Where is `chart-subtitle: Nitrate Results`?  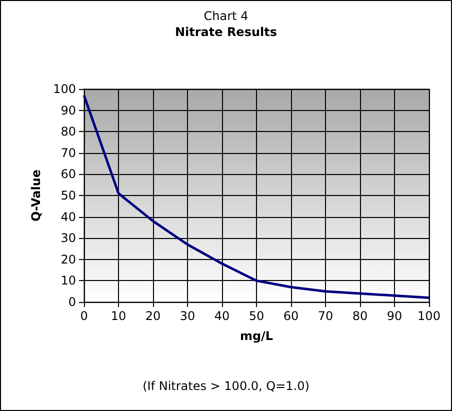 chart-subtitle: Nitrate Results is located at coordinates (226, 32).